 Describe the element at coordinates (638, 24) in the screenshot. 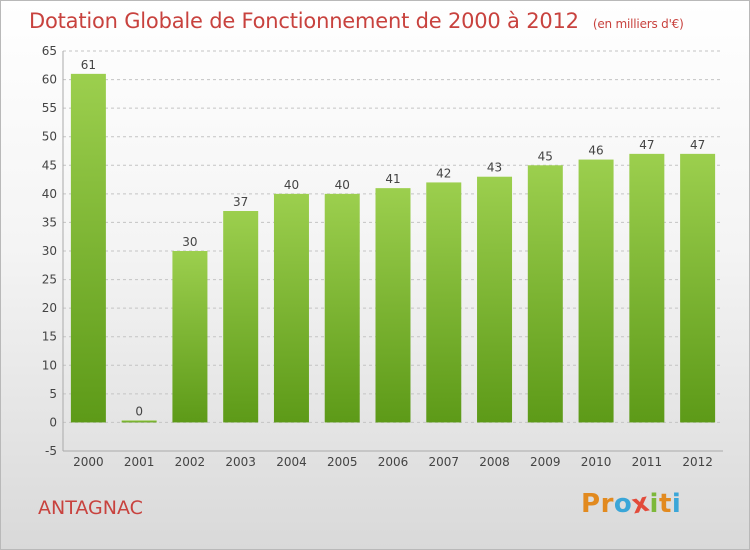

I see `unit-label: (en milliers d'€)` at that location.